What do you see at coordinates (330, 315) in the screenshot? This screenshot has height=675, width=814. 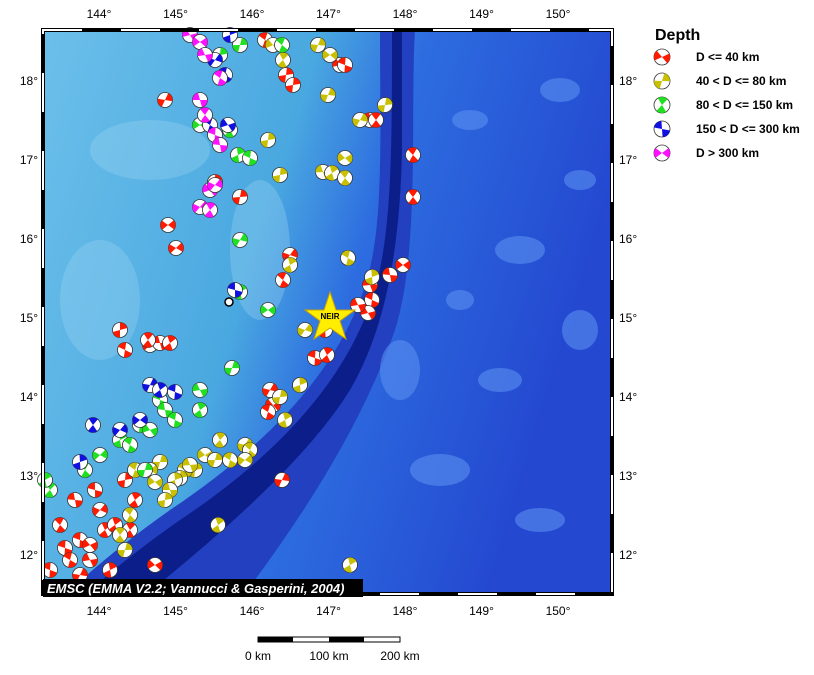 I see `station: NEIR` at bounding box center [330, 315].